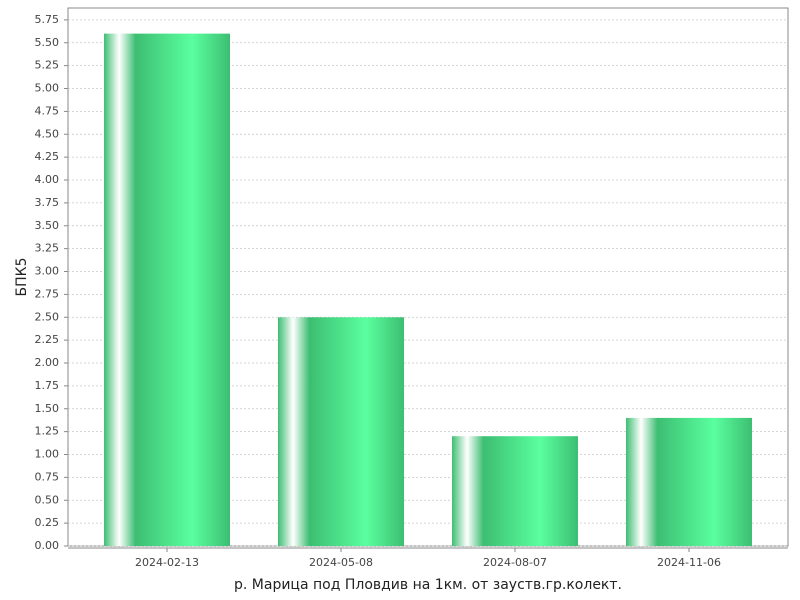 The width and height of the screenshot is (800, 600). What do you see at coordinates (47, 522) in the screenshot?
I see `y-tick-label: 0.25` at bounding box center [47, 522].